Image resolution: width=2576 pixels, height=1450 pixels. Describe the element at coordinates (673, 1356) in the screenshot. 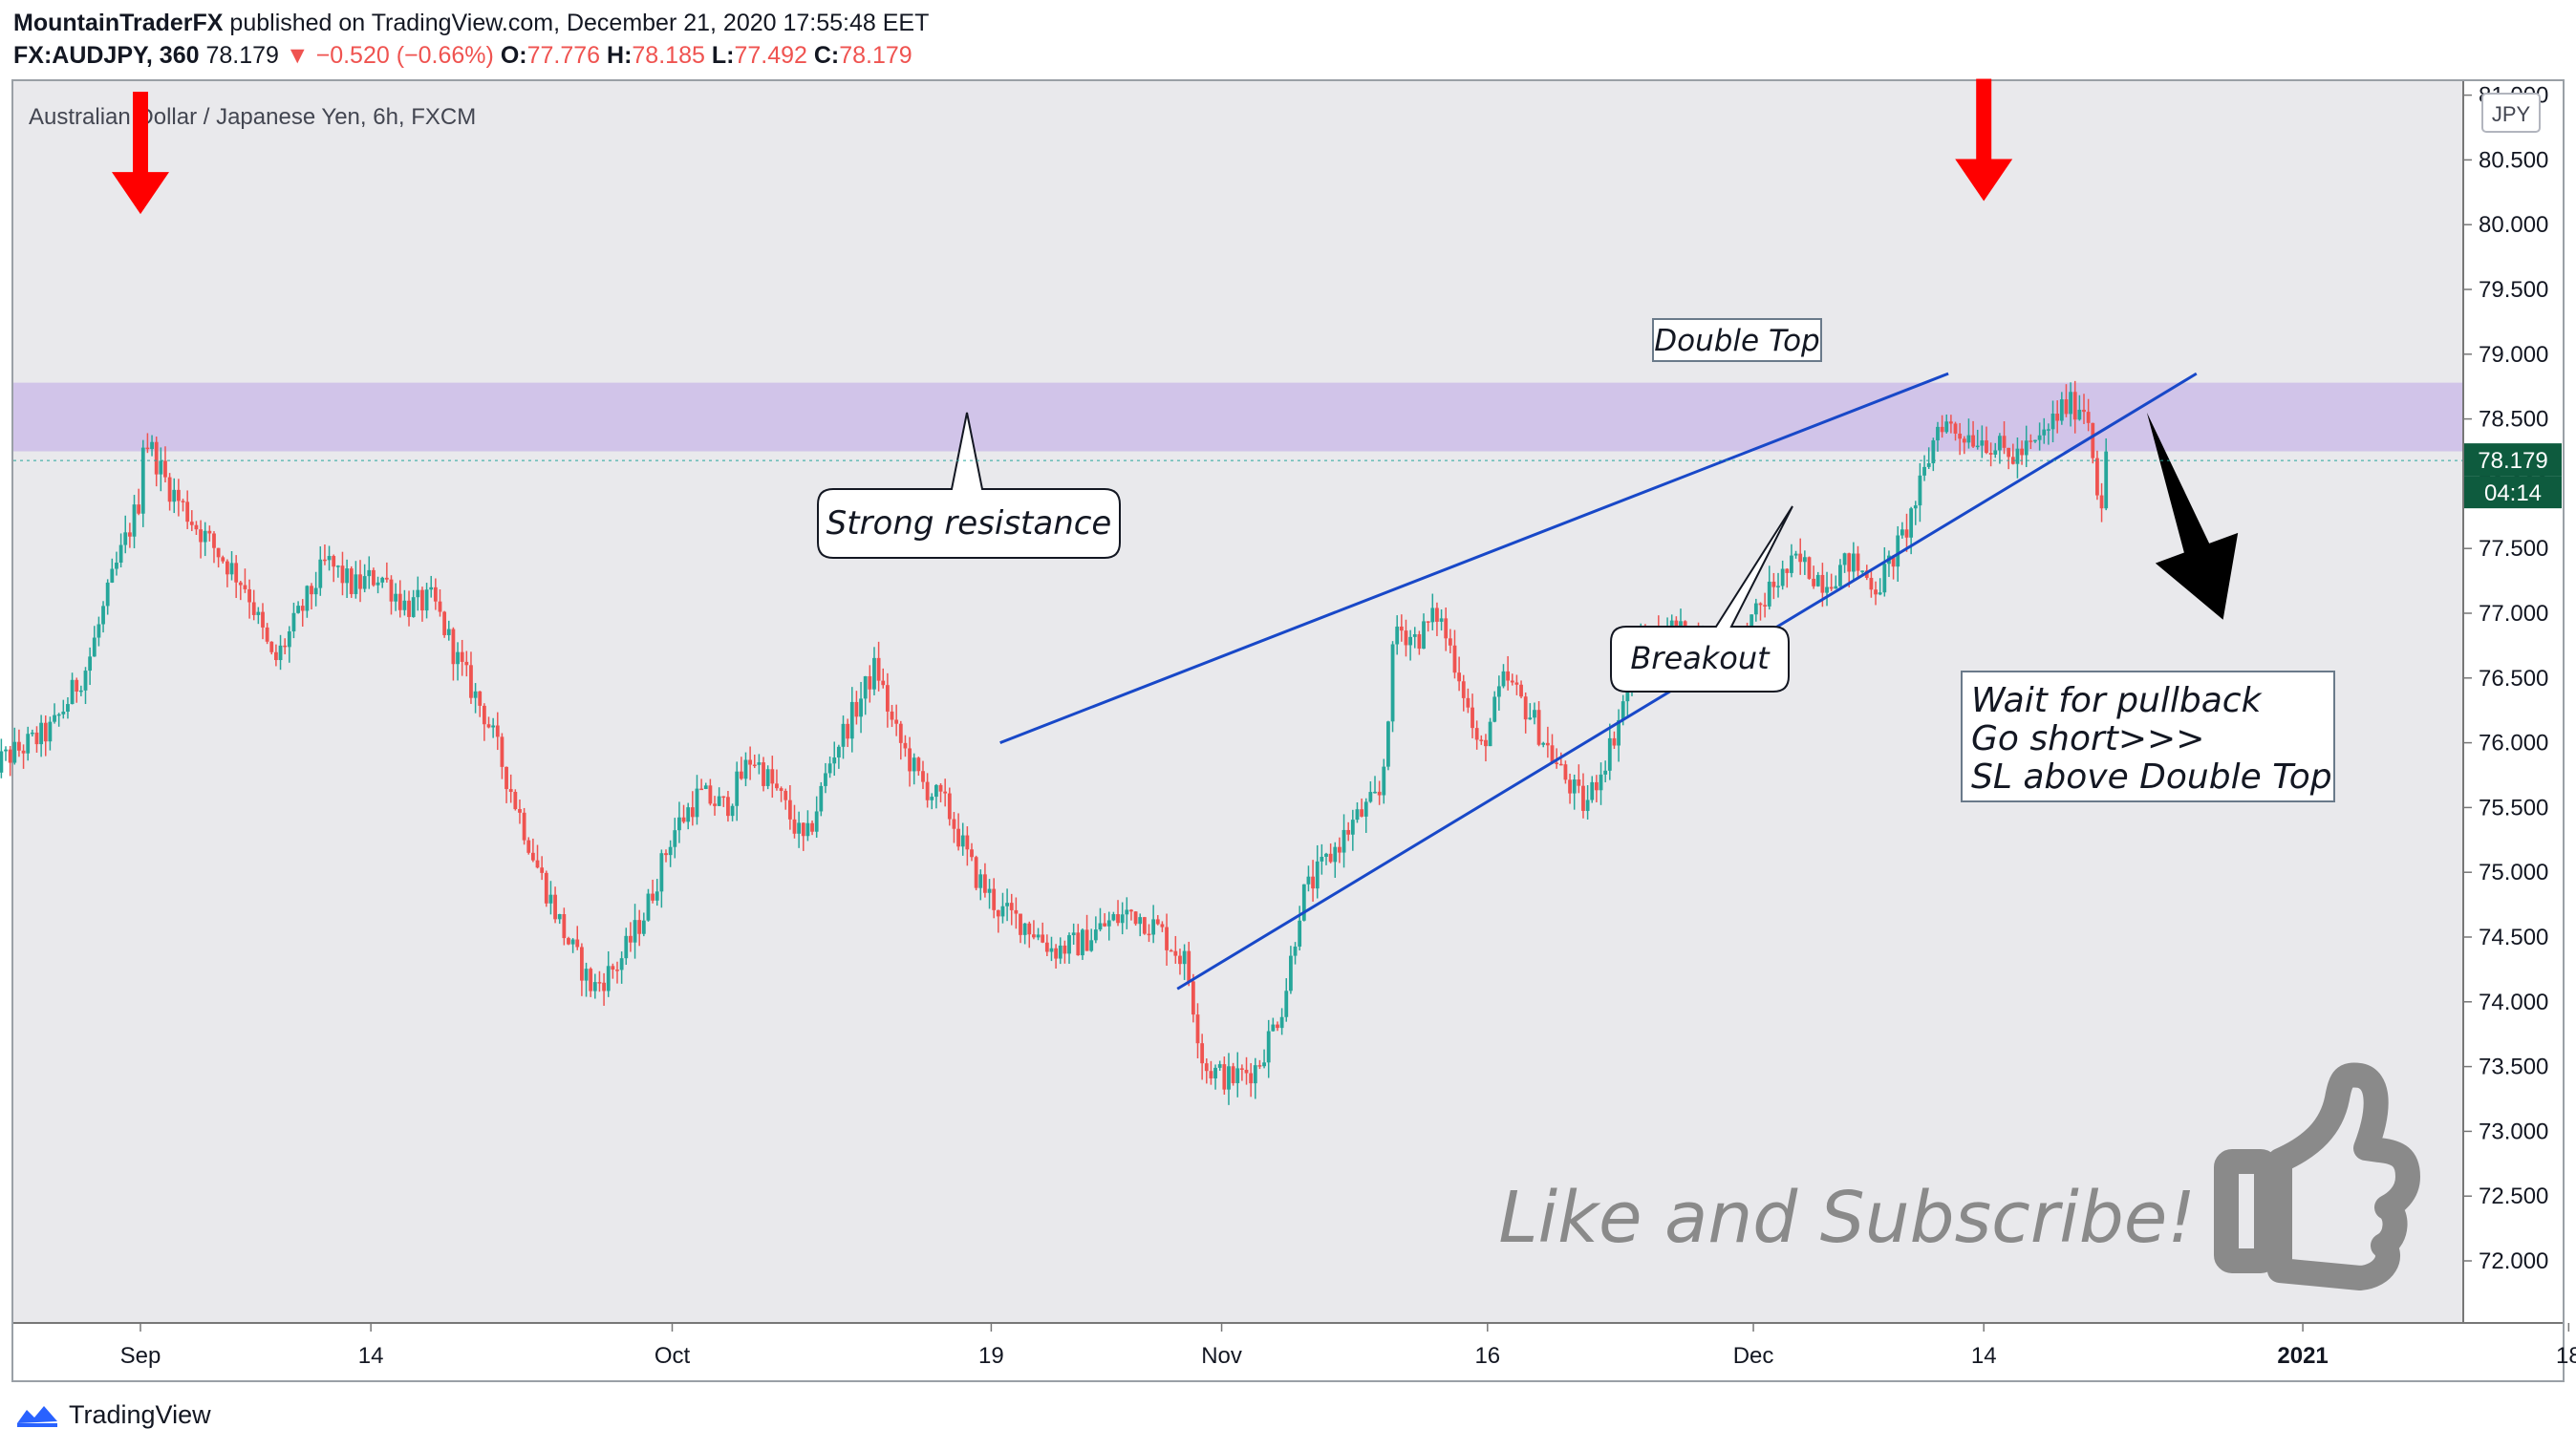

I see `x-tick-label: Oct` at that location.